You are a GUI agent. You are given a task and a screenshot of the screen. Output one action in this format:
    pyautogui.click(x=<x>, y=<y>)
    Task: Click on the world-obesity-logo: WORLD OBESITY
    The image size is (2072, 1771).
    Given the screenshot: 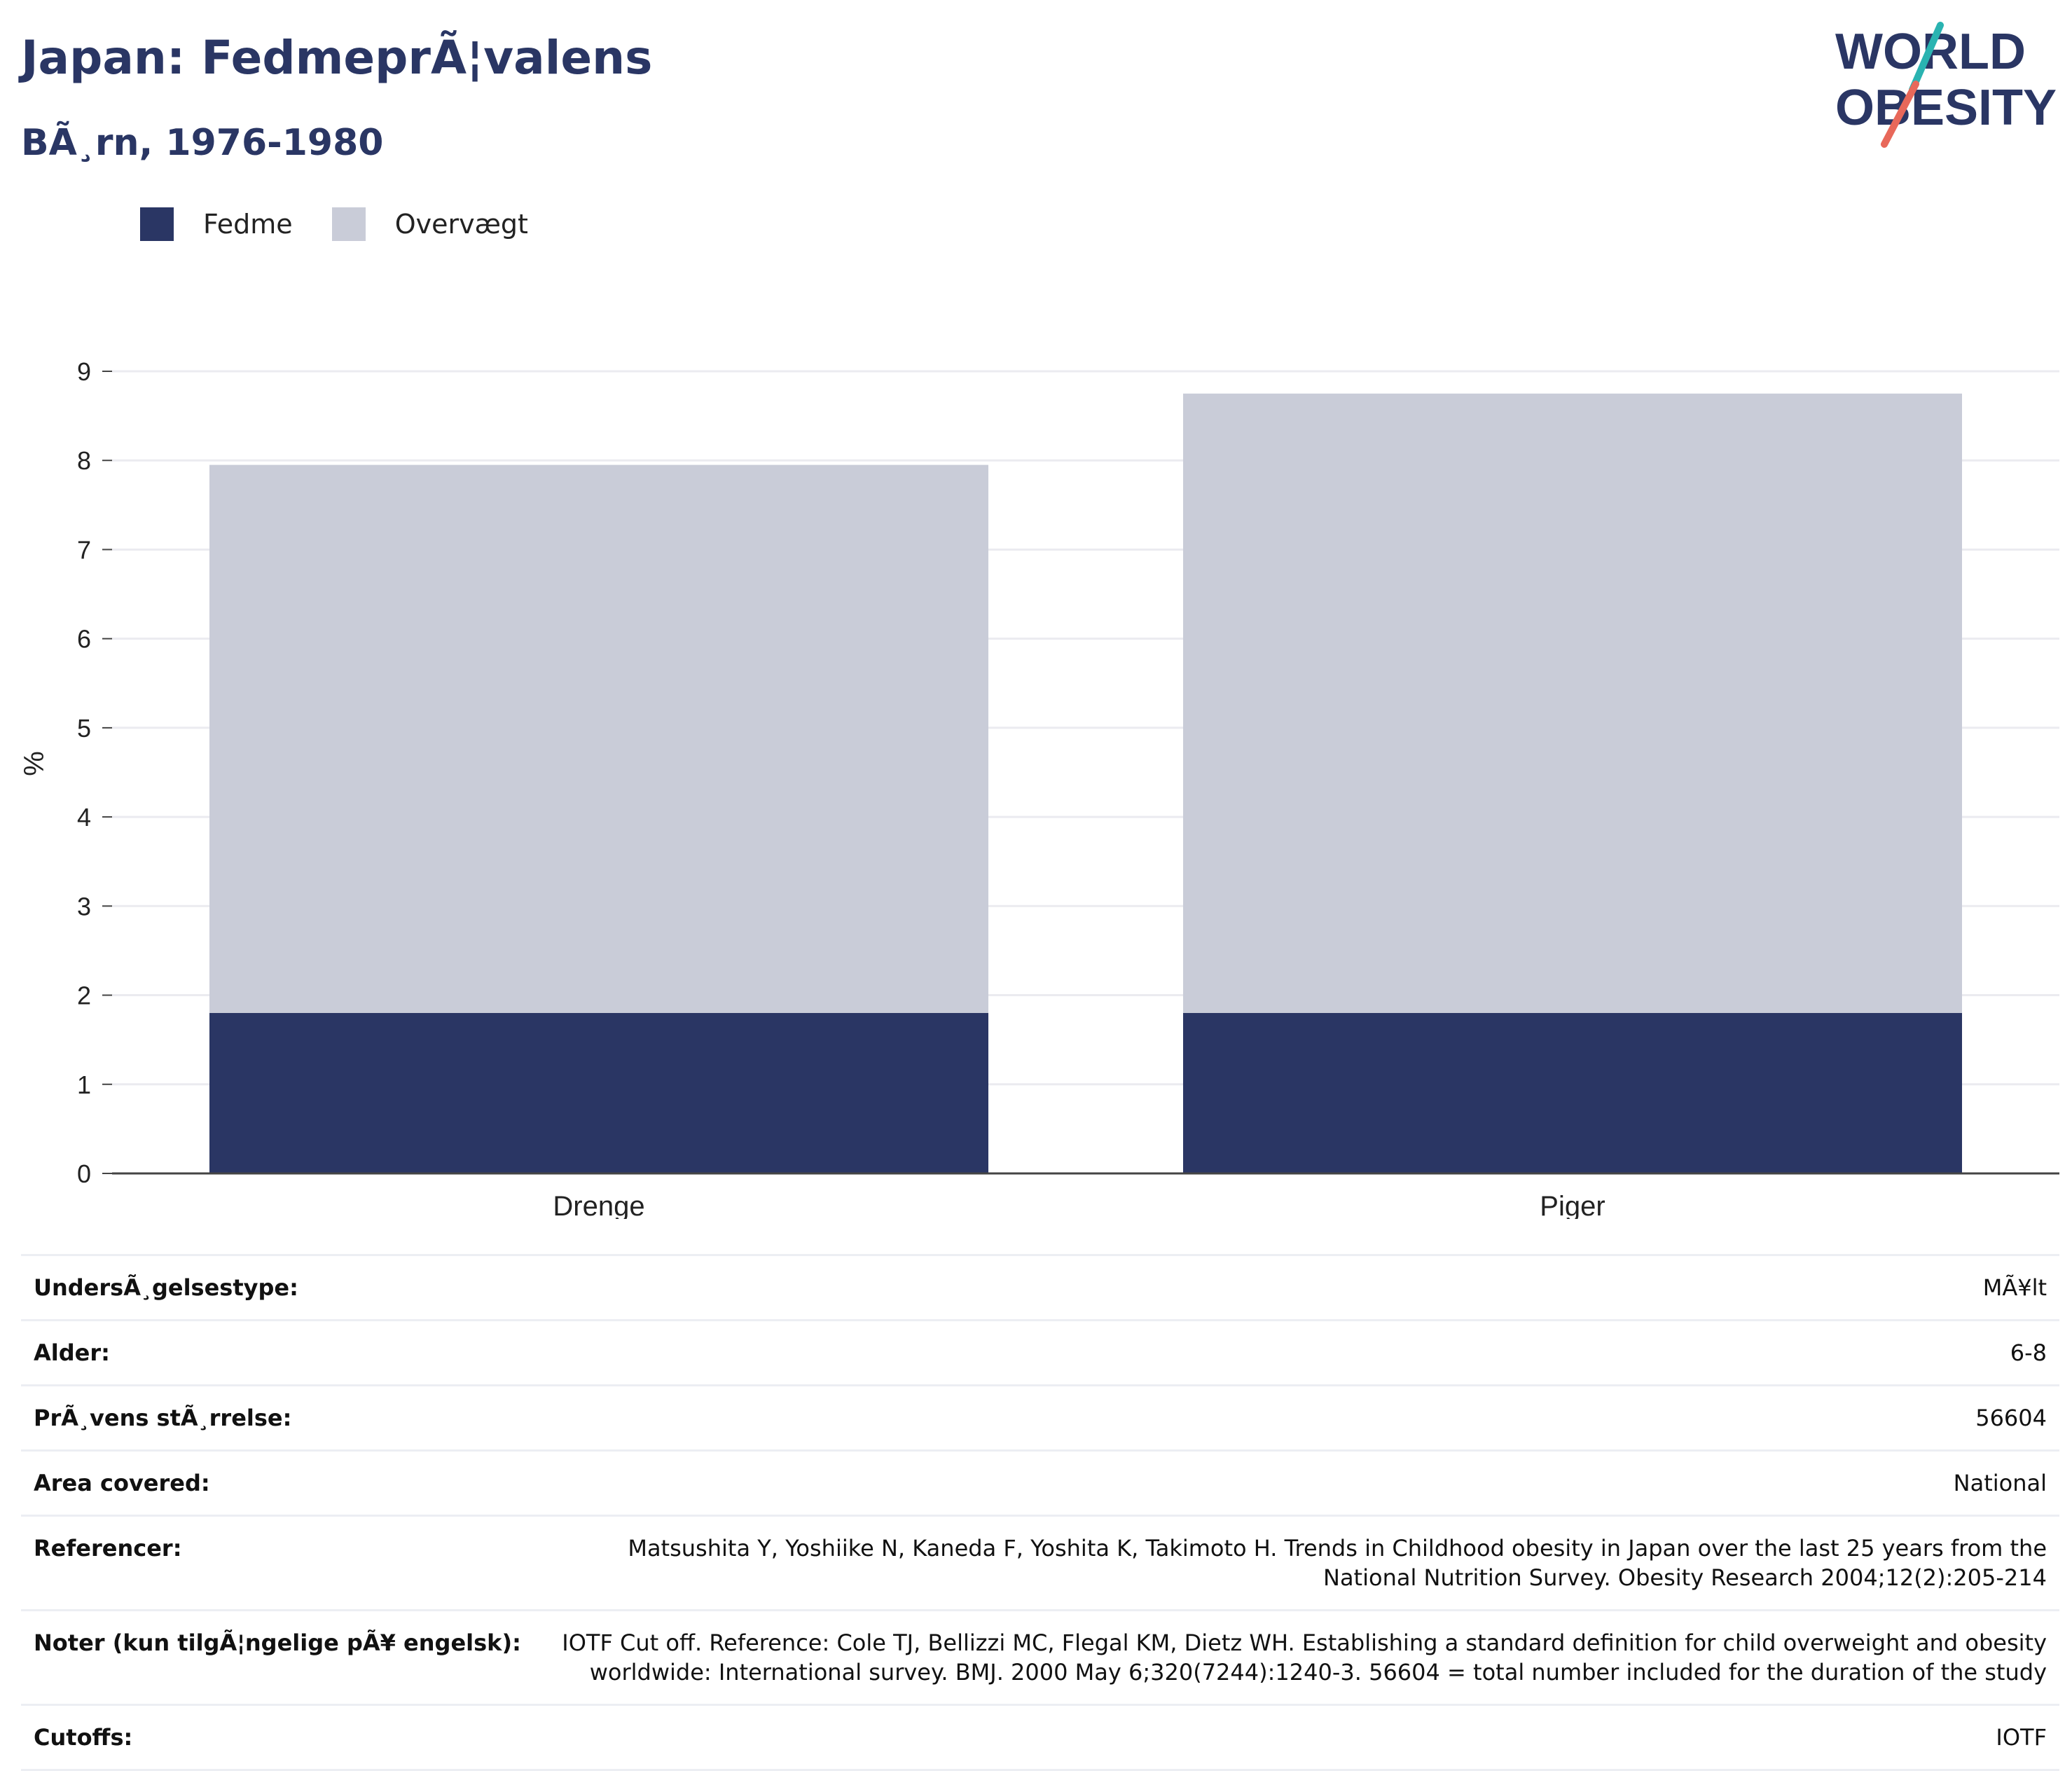 What is the action you would take?
    pyautogui.click(x=1946, y=85)
    